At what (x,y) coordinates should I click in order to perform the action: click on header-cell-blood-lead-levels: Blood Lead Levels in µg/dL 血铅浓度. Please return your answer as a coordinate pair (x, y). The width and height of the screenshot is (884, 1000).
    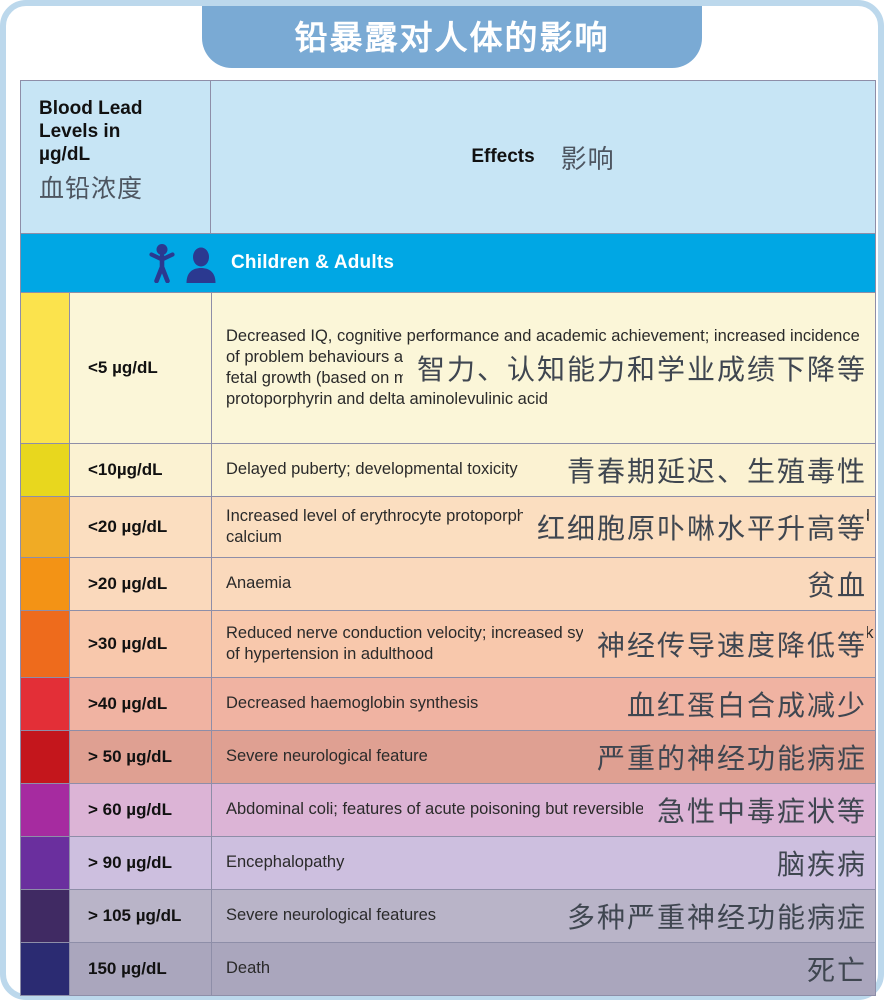
    Looking at the image, I should click on (116, 157).